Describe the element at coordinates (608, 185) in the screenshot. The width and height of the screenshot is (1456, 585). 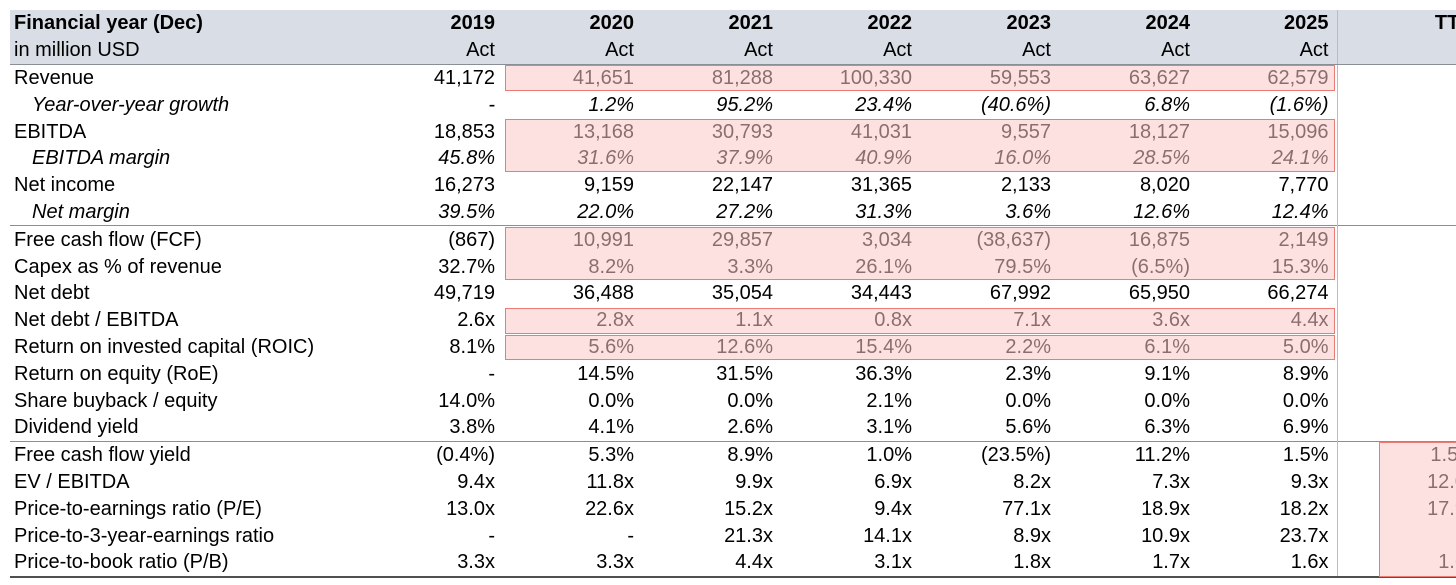
I see `value-cell: 9,159` at that location.